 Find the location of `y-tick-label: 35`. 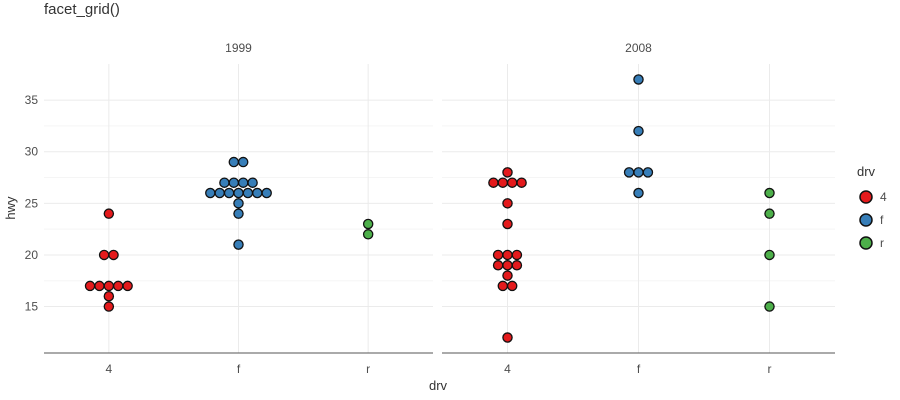

y-tick-label: 35 is located at coordinates (32, 100).